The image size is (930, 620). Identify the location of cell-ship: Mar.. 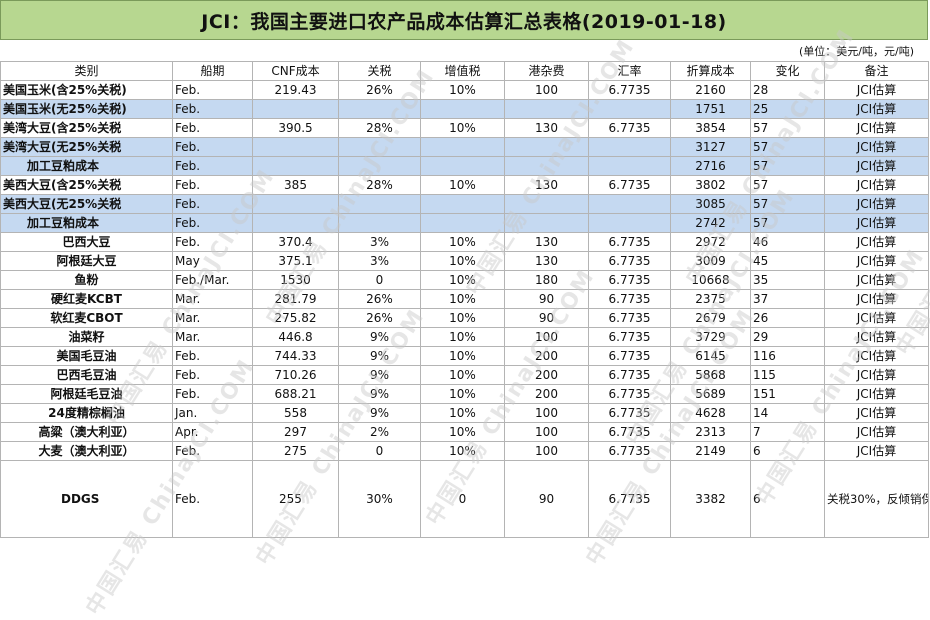
(212, 299).